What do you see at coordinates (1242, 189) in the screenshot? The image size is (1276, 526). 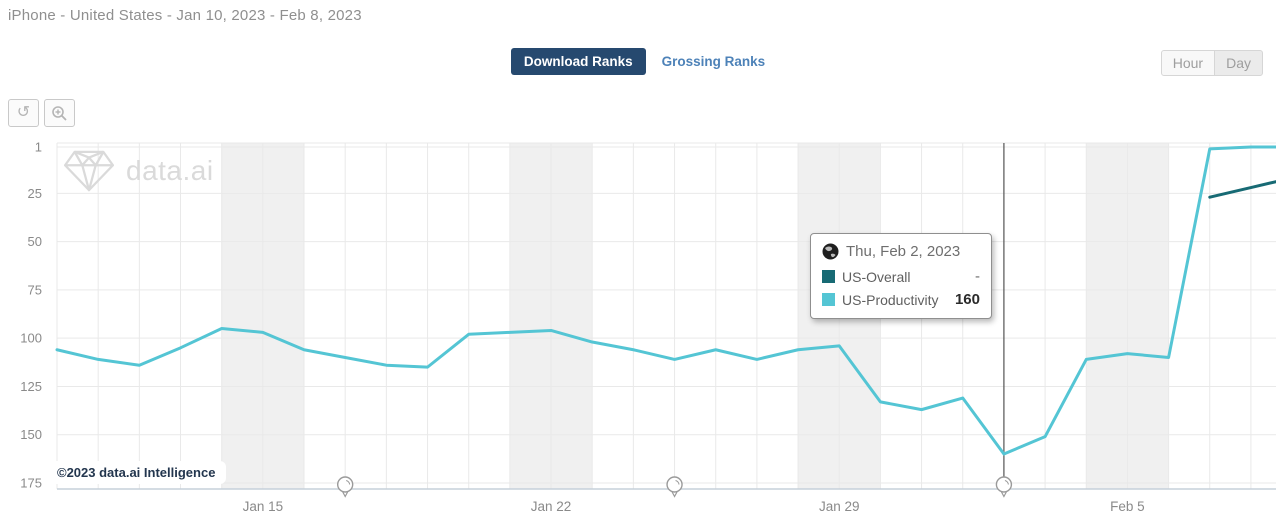 I see `us-overall-line` at bounding box center [1242, 189].